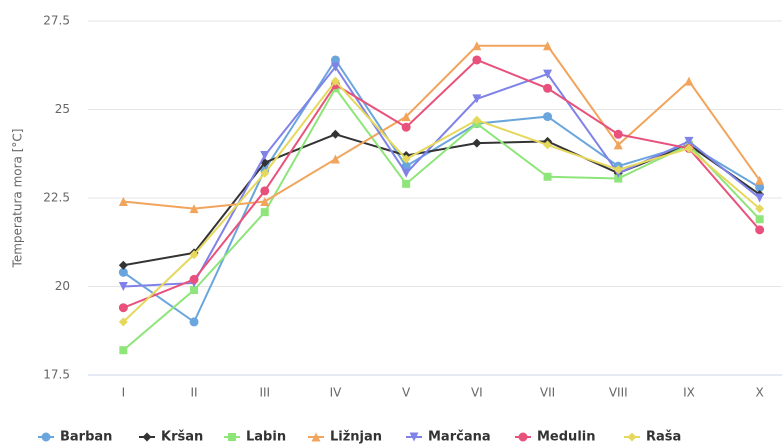 Image resolution: width=784 pixels, height=446 pixels. I want to click on x-tick-label: VIII, so click(618, 393).